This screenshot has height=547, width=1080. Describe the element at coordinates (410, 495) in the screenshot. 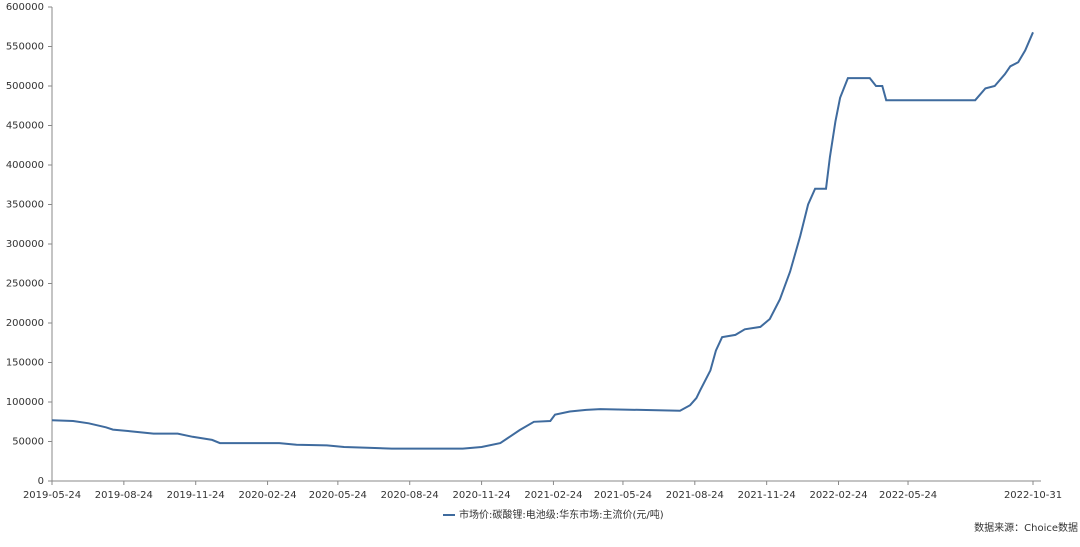

I see `x-tick-label: 2020-08-24` at that location.